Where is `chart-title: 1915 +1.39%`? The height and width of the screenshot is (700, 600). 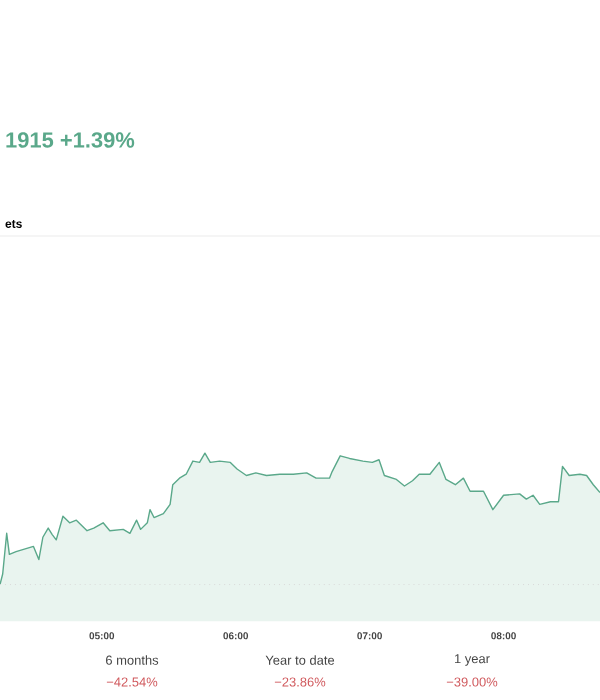
chart-title: 1915 +1.39% is located at coordinates (70, 140).